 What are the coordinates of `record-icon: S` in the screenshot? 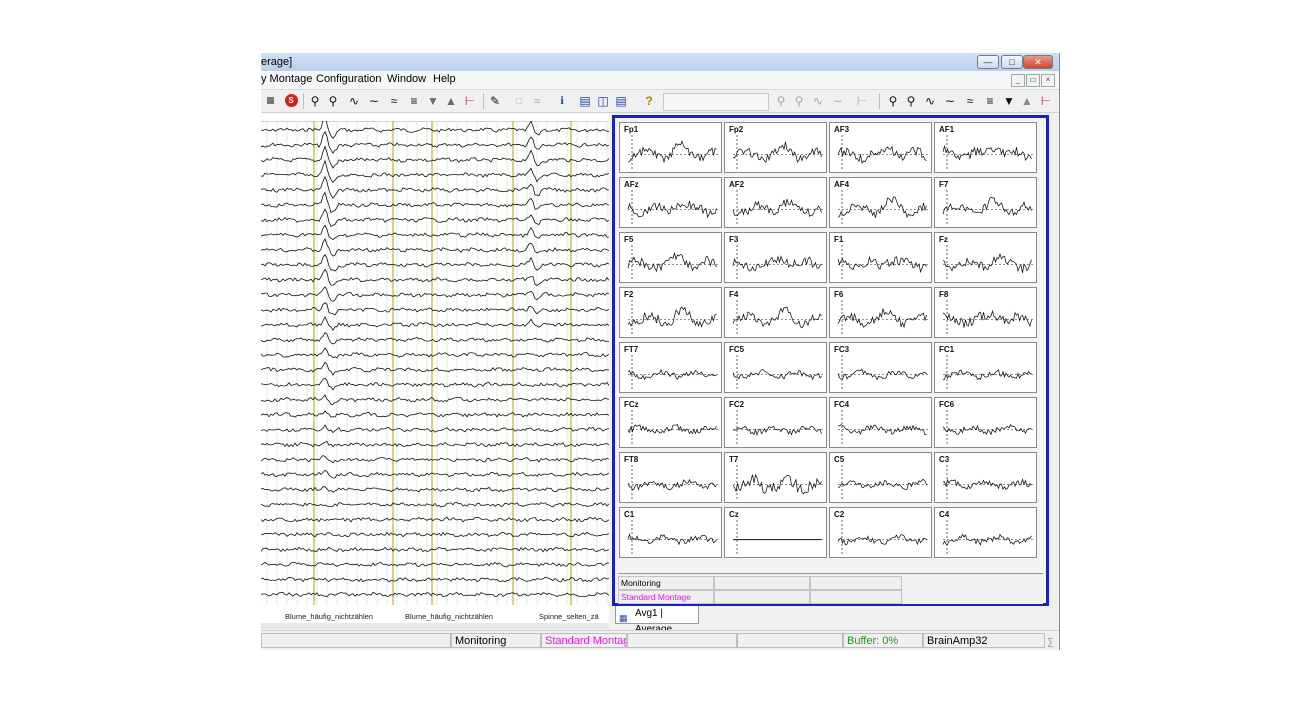 It's located at (291, 100).